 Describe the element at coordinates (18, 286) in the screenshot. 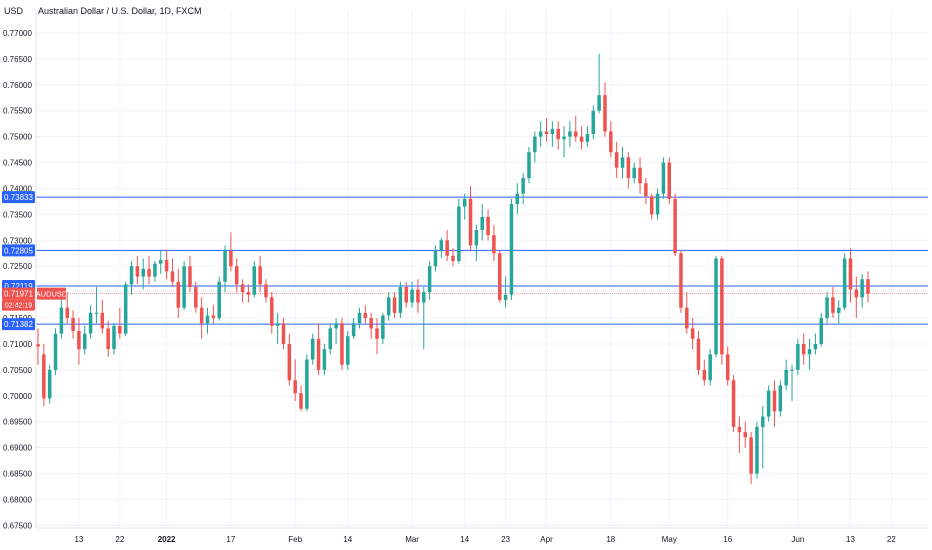

I see `level-label: 0.72119` at that location.